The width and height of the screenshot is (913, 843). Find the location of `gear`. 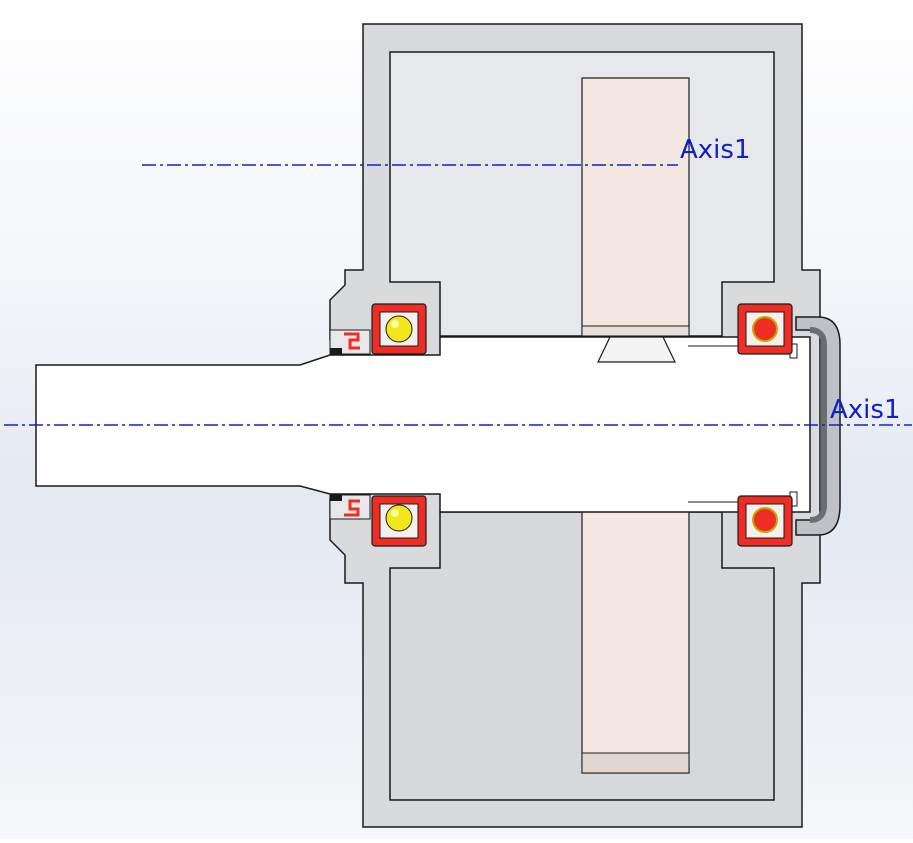

gear is located at coordinates (635, 425).